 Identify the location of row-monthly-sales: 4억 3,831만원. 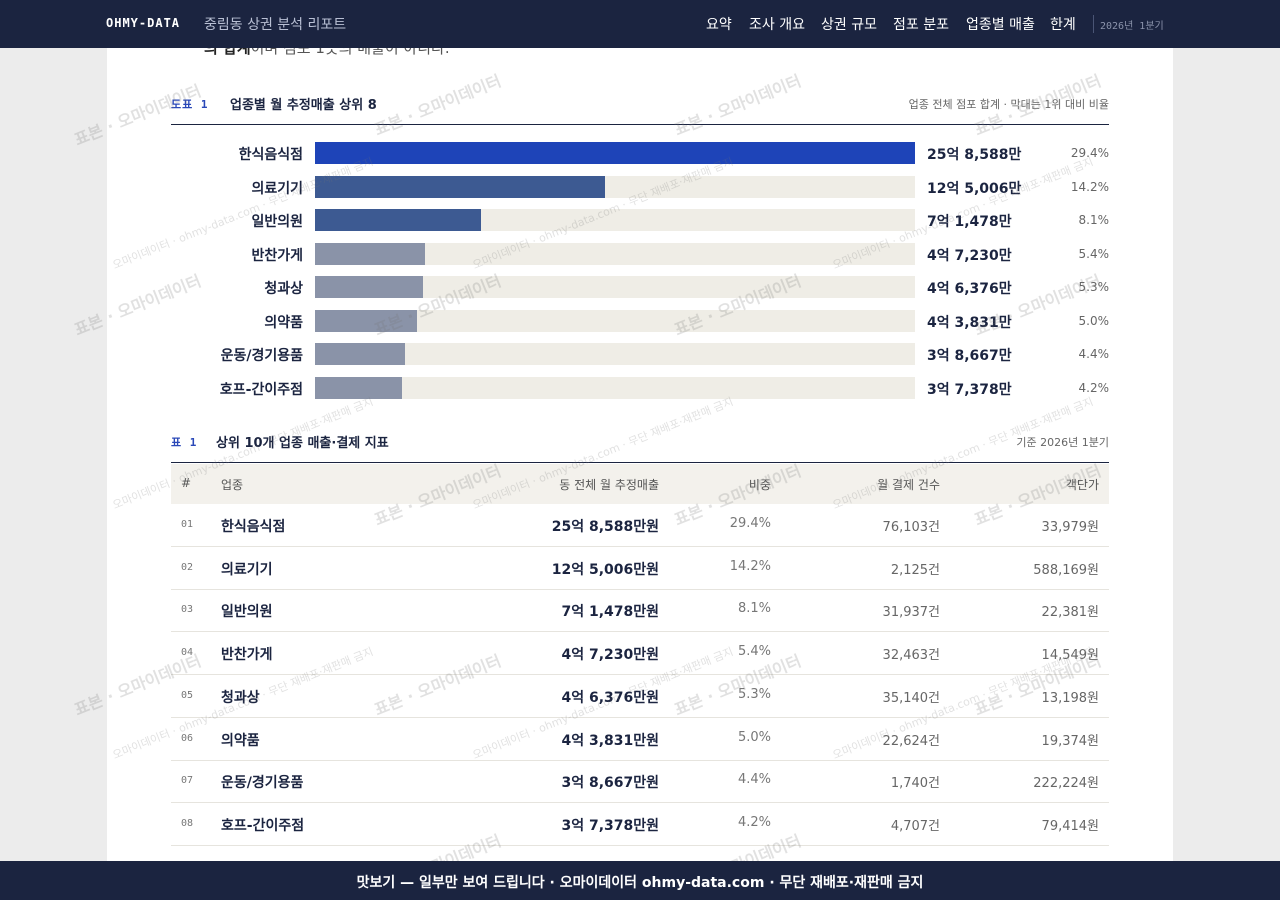
(610, 740).